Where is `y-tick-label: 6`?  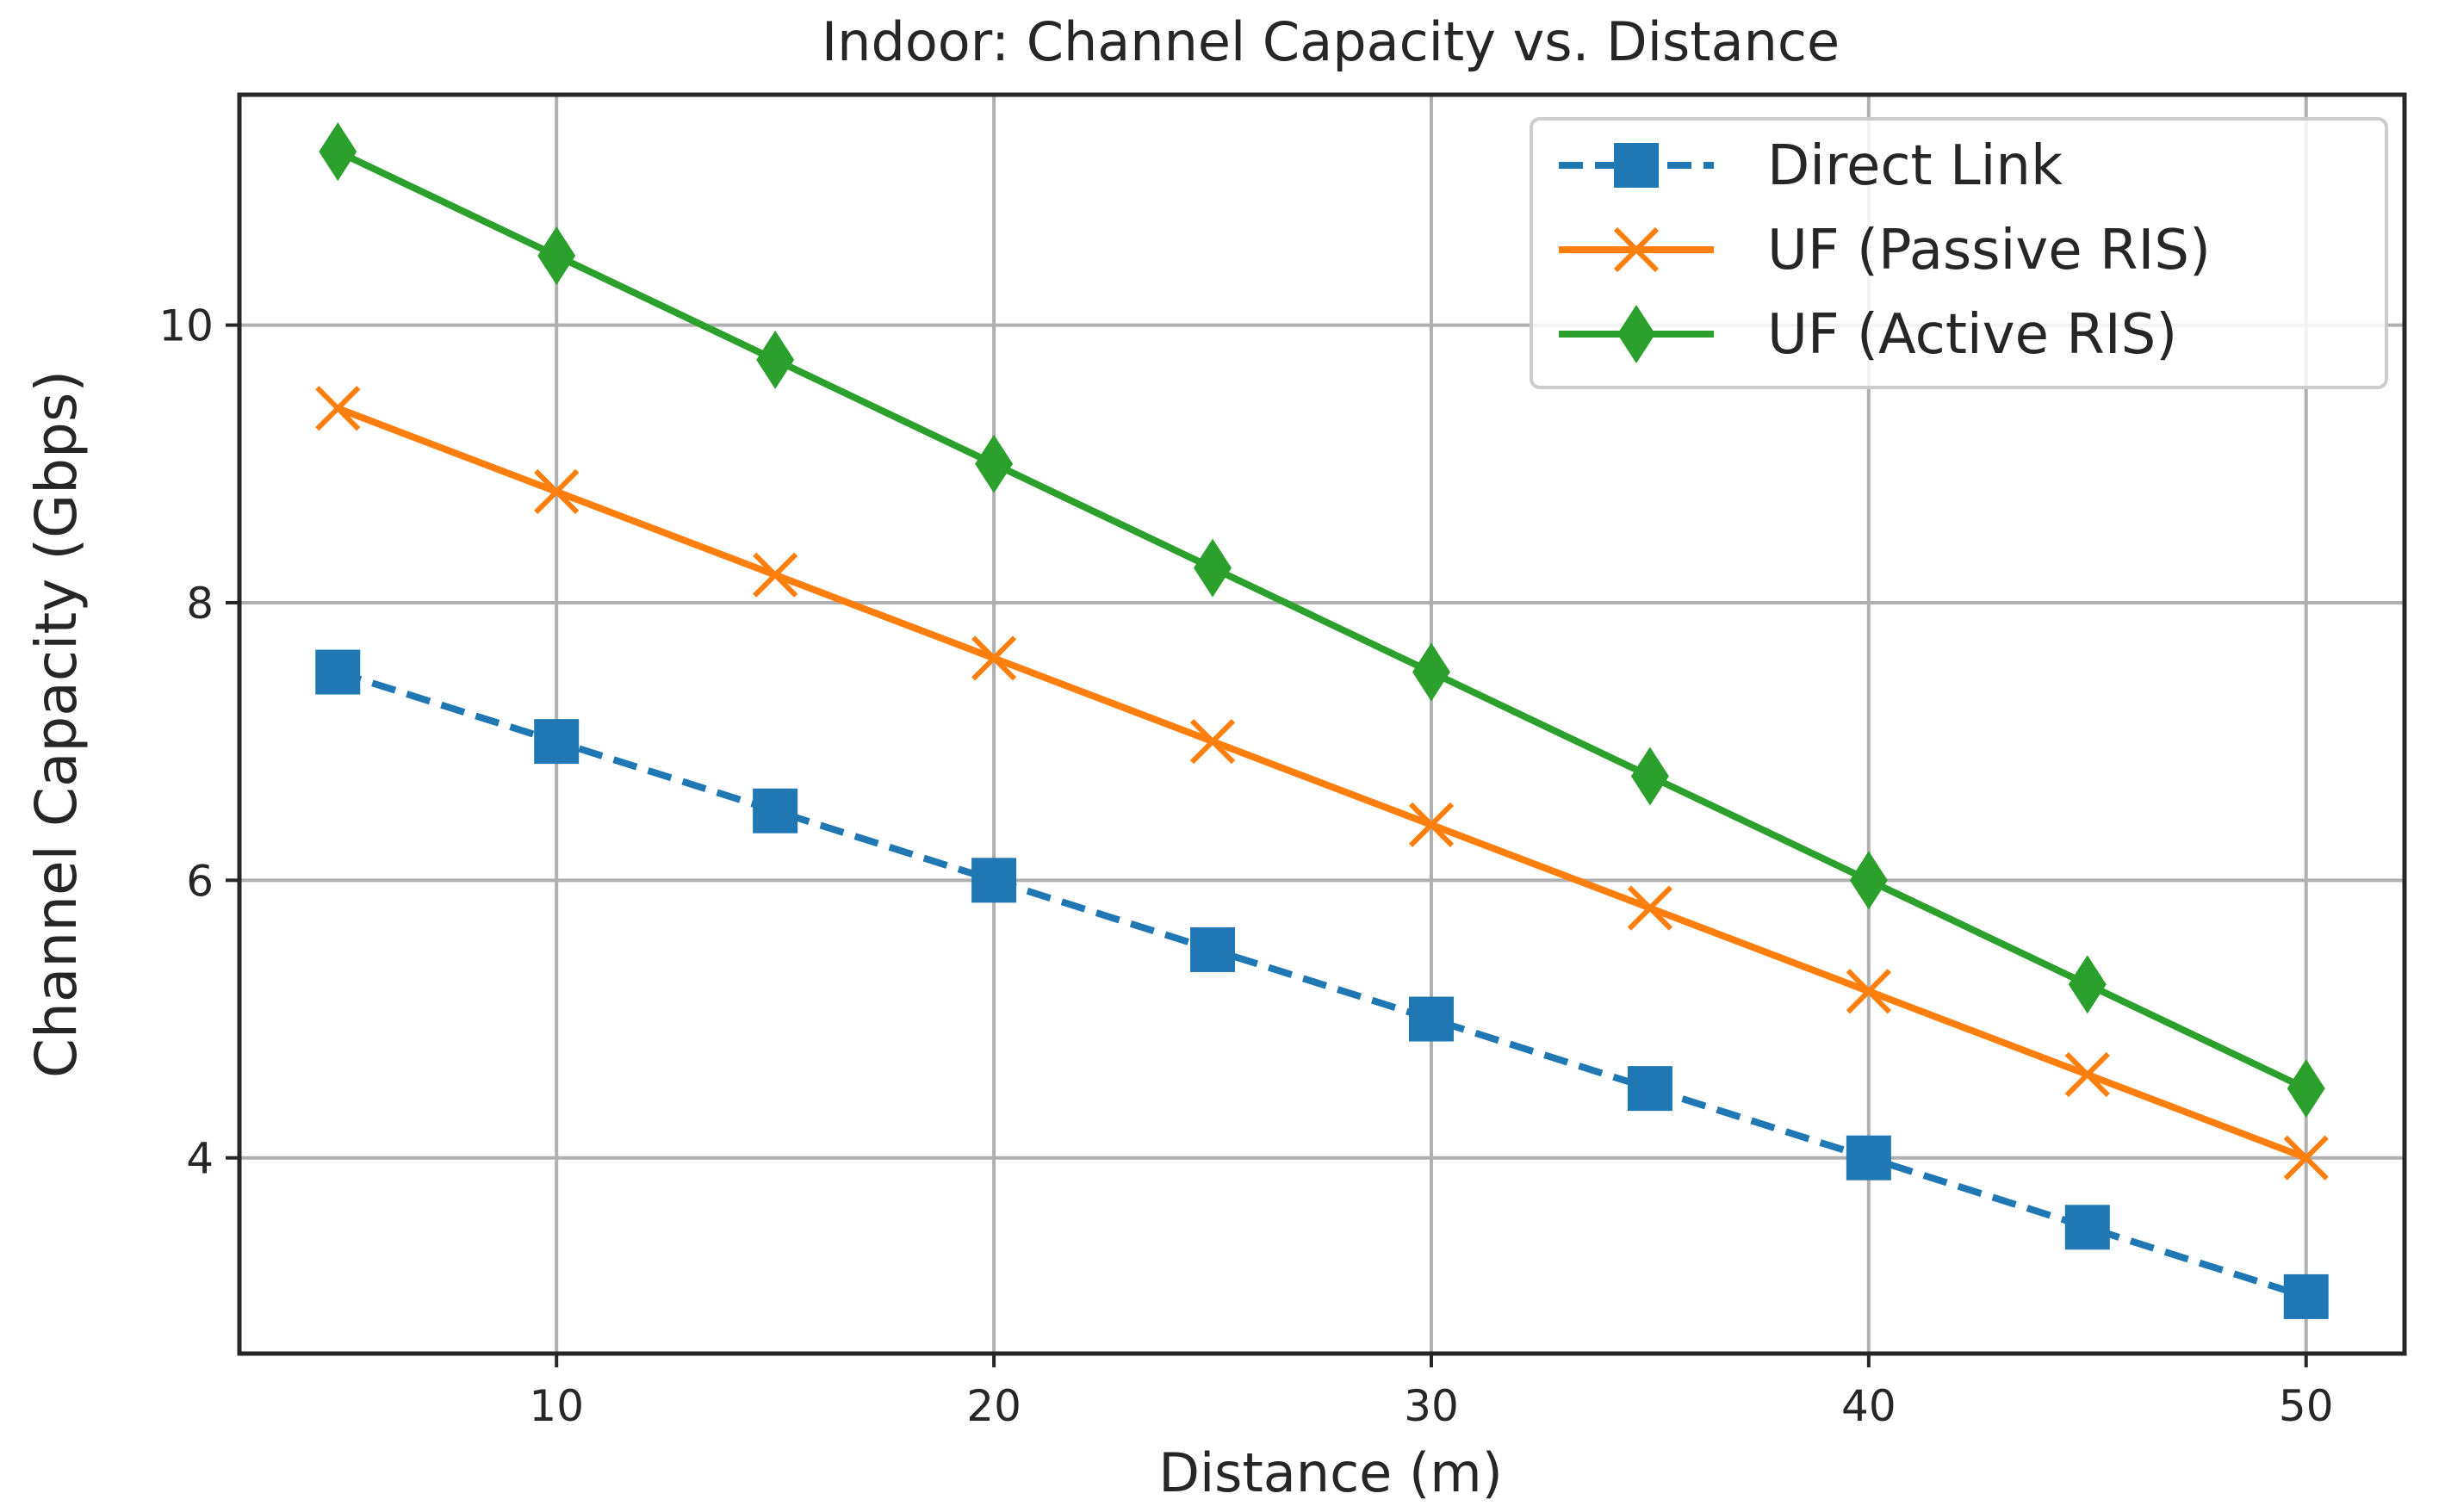 y-tick-label: 6 is located at coordinates (200, 881).